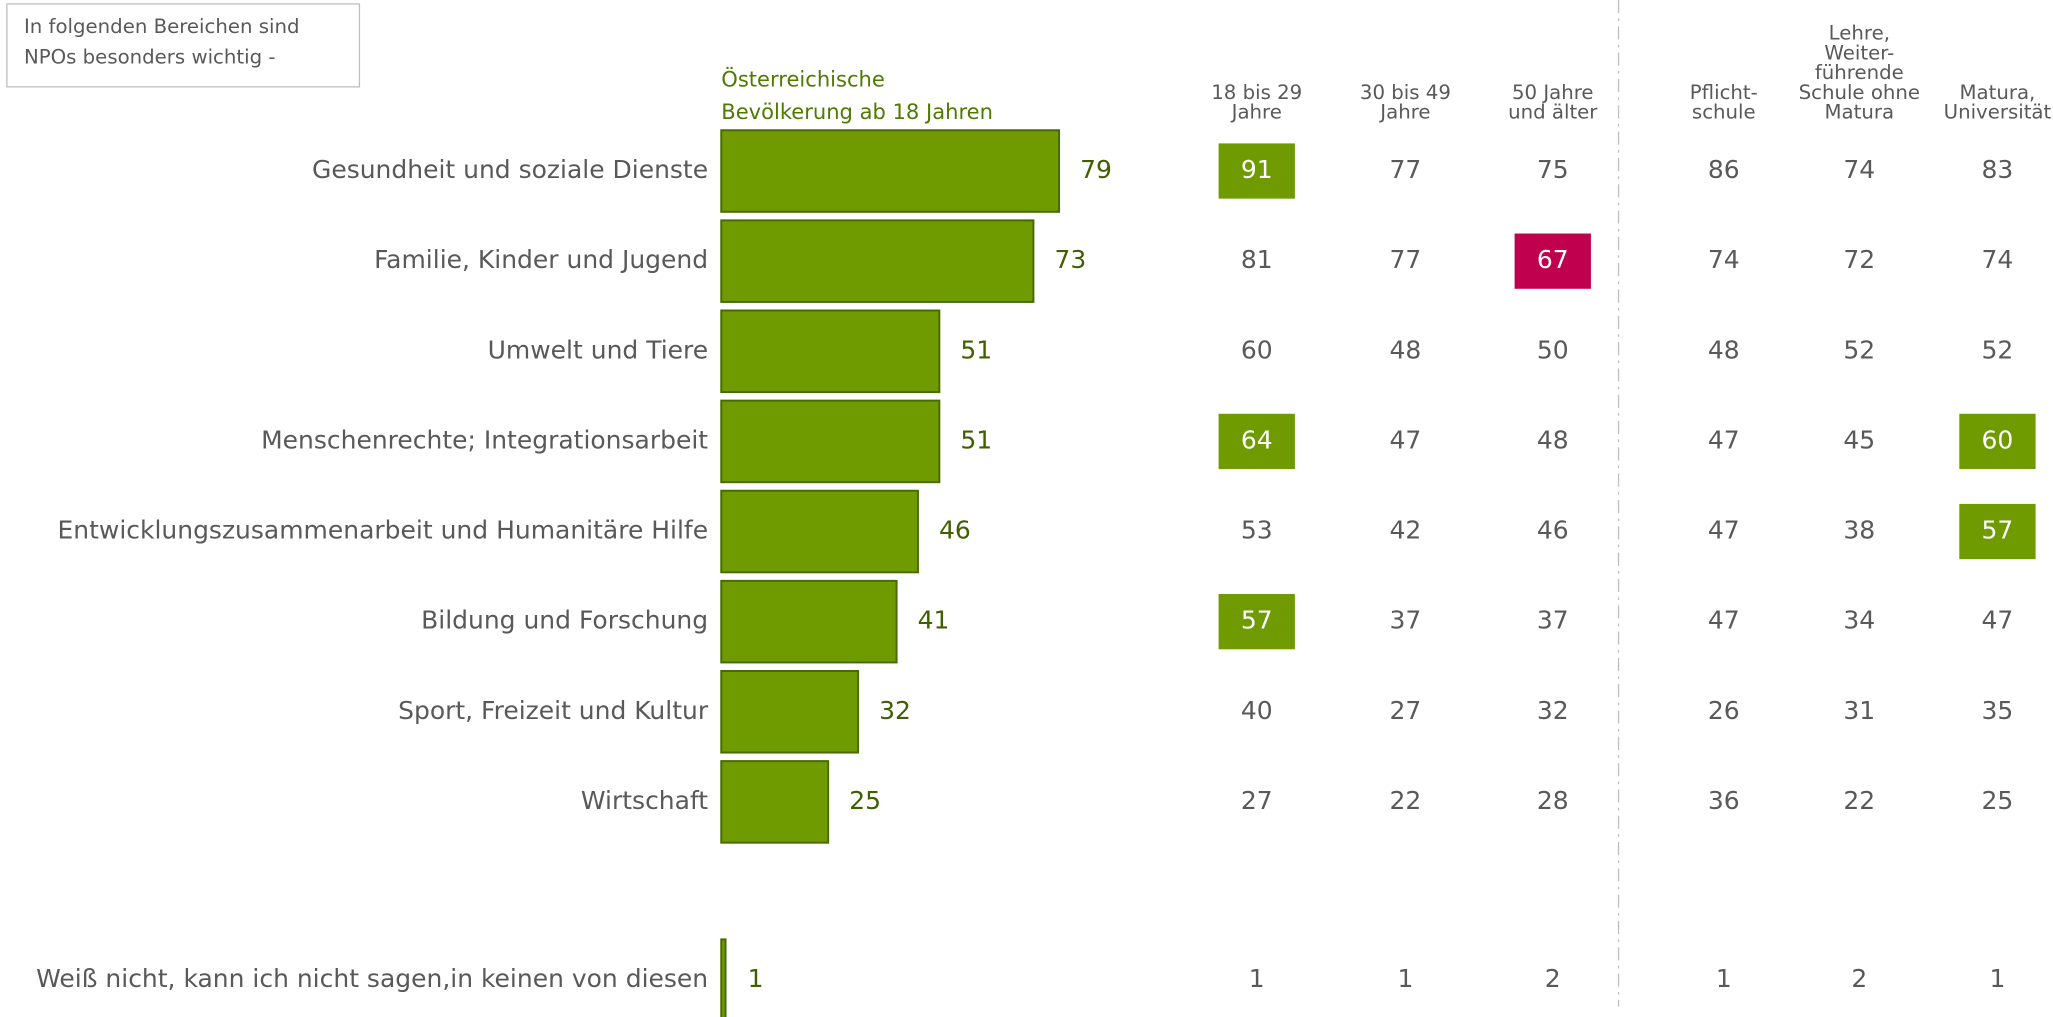  What do you see at coordinates (1553, 800) in the screenshot?
I see `table-cell: 28` at bounding box center [1553, 800].